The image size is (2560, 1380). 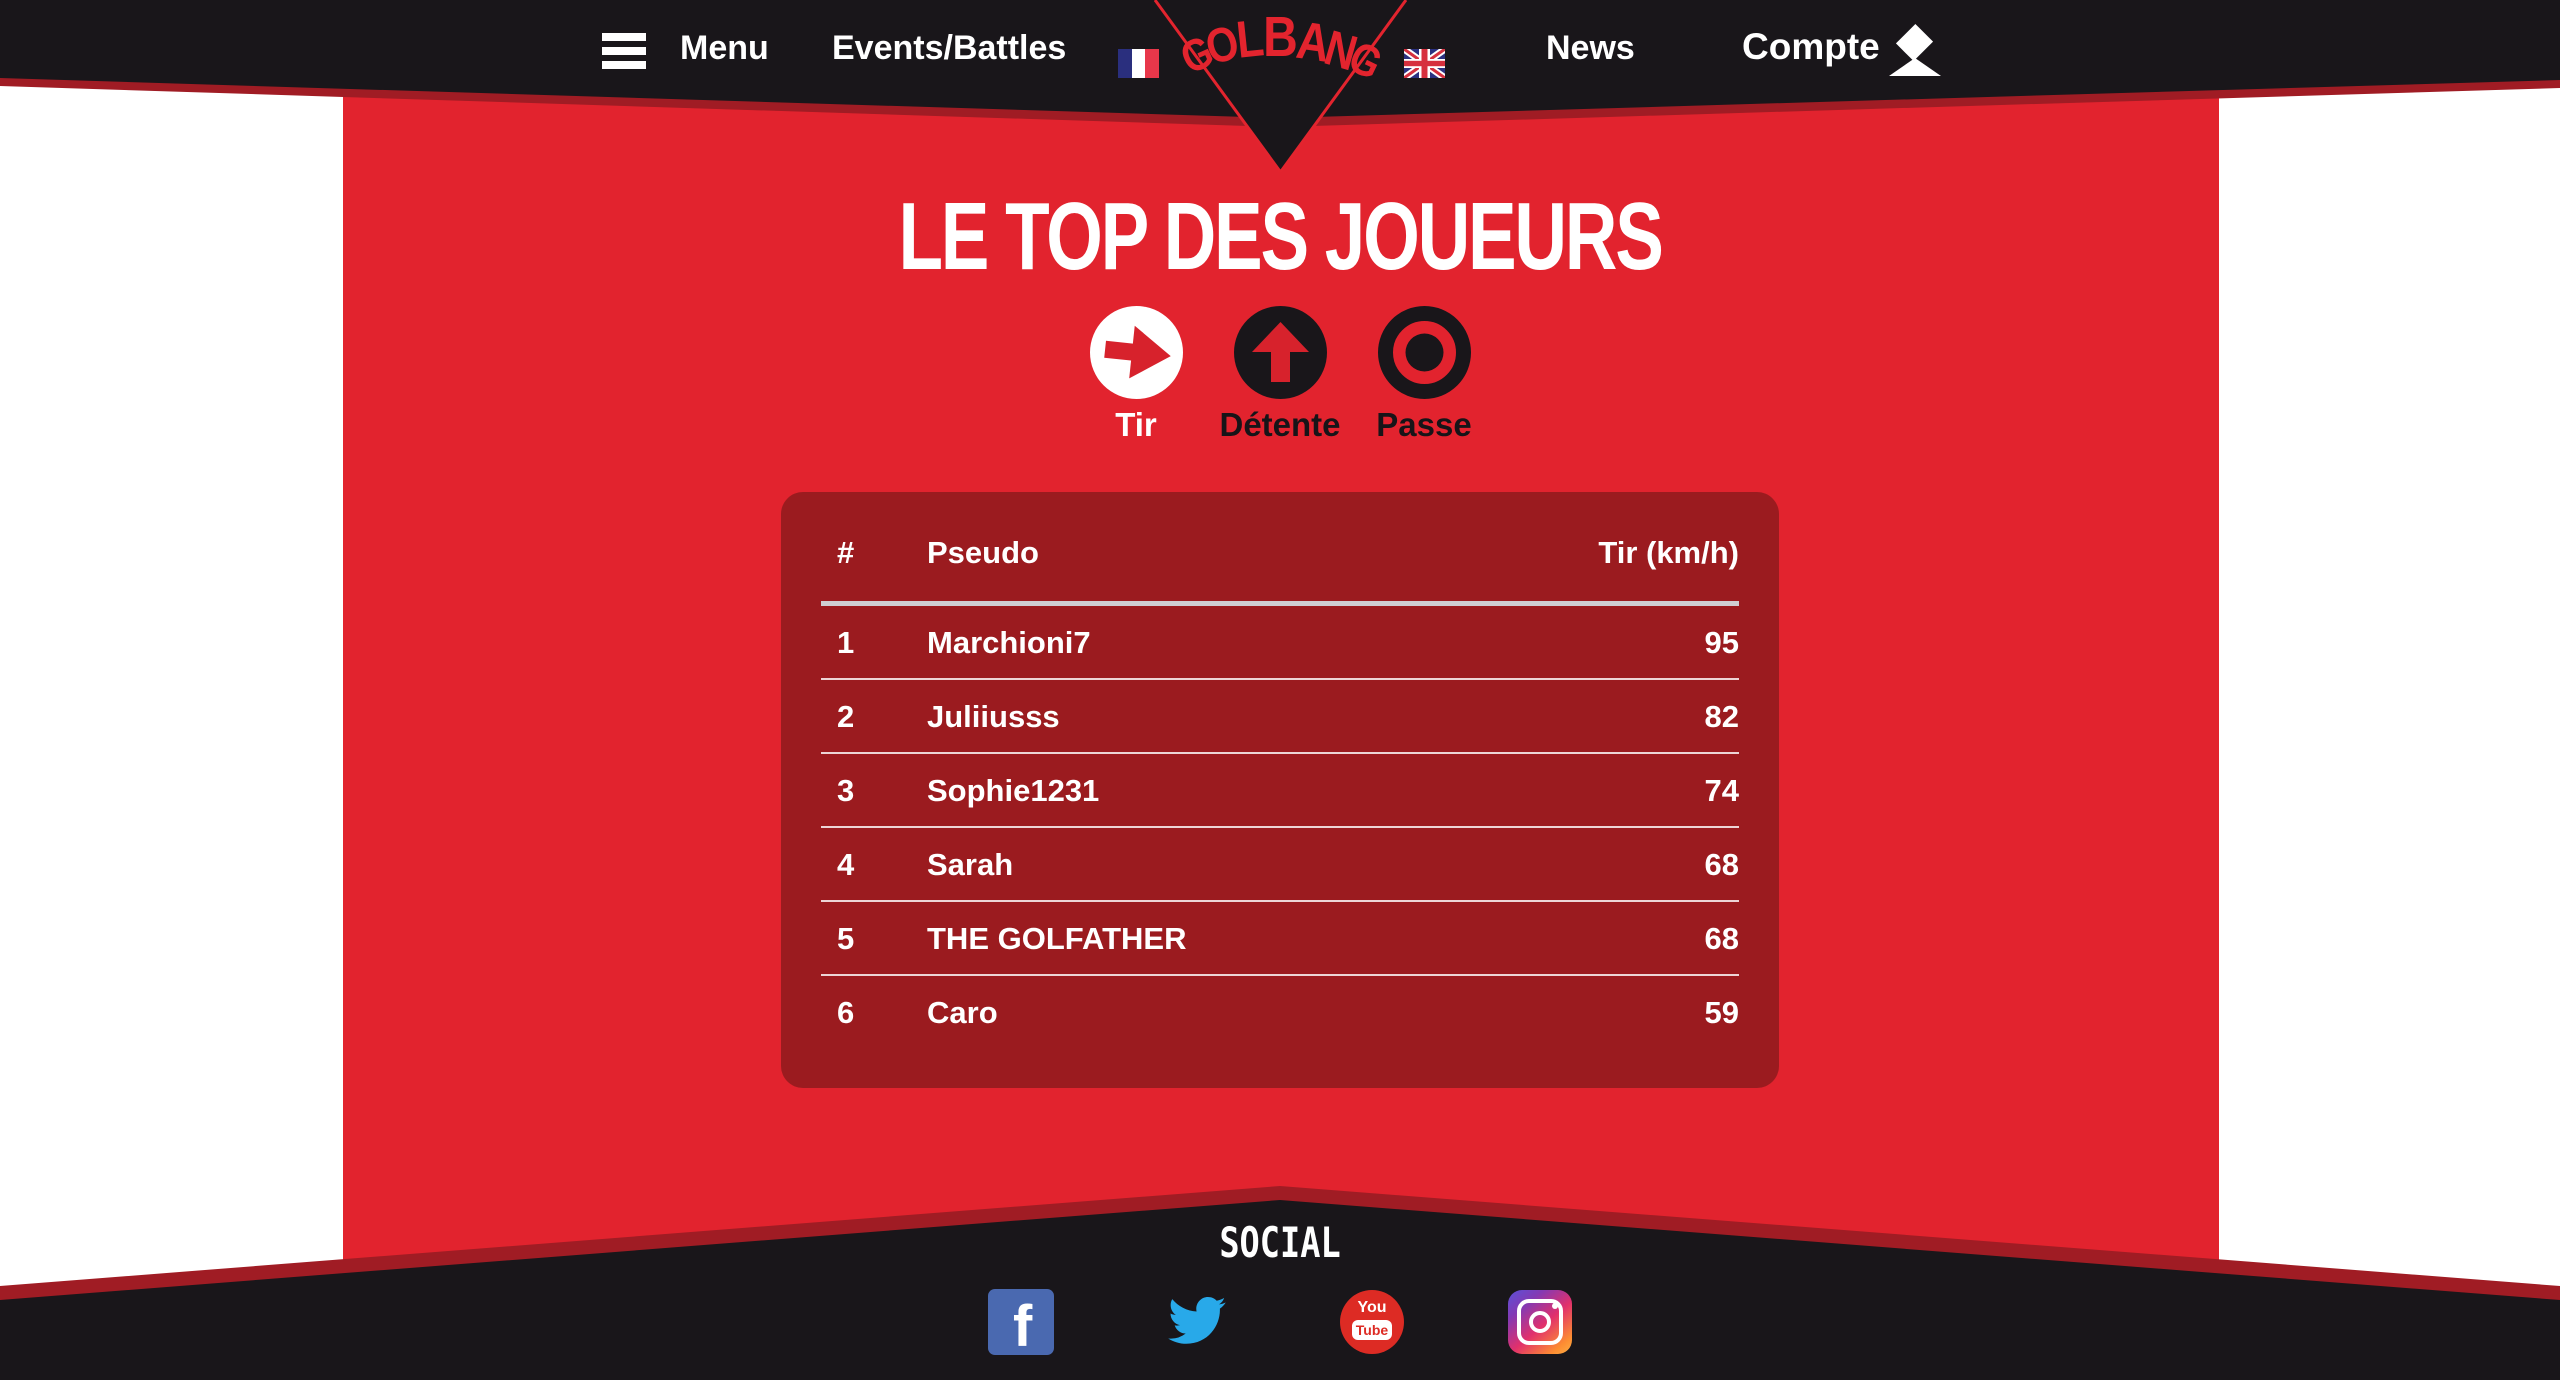 I want to click on tab-label: Détente, so click(x=1280, y=424).